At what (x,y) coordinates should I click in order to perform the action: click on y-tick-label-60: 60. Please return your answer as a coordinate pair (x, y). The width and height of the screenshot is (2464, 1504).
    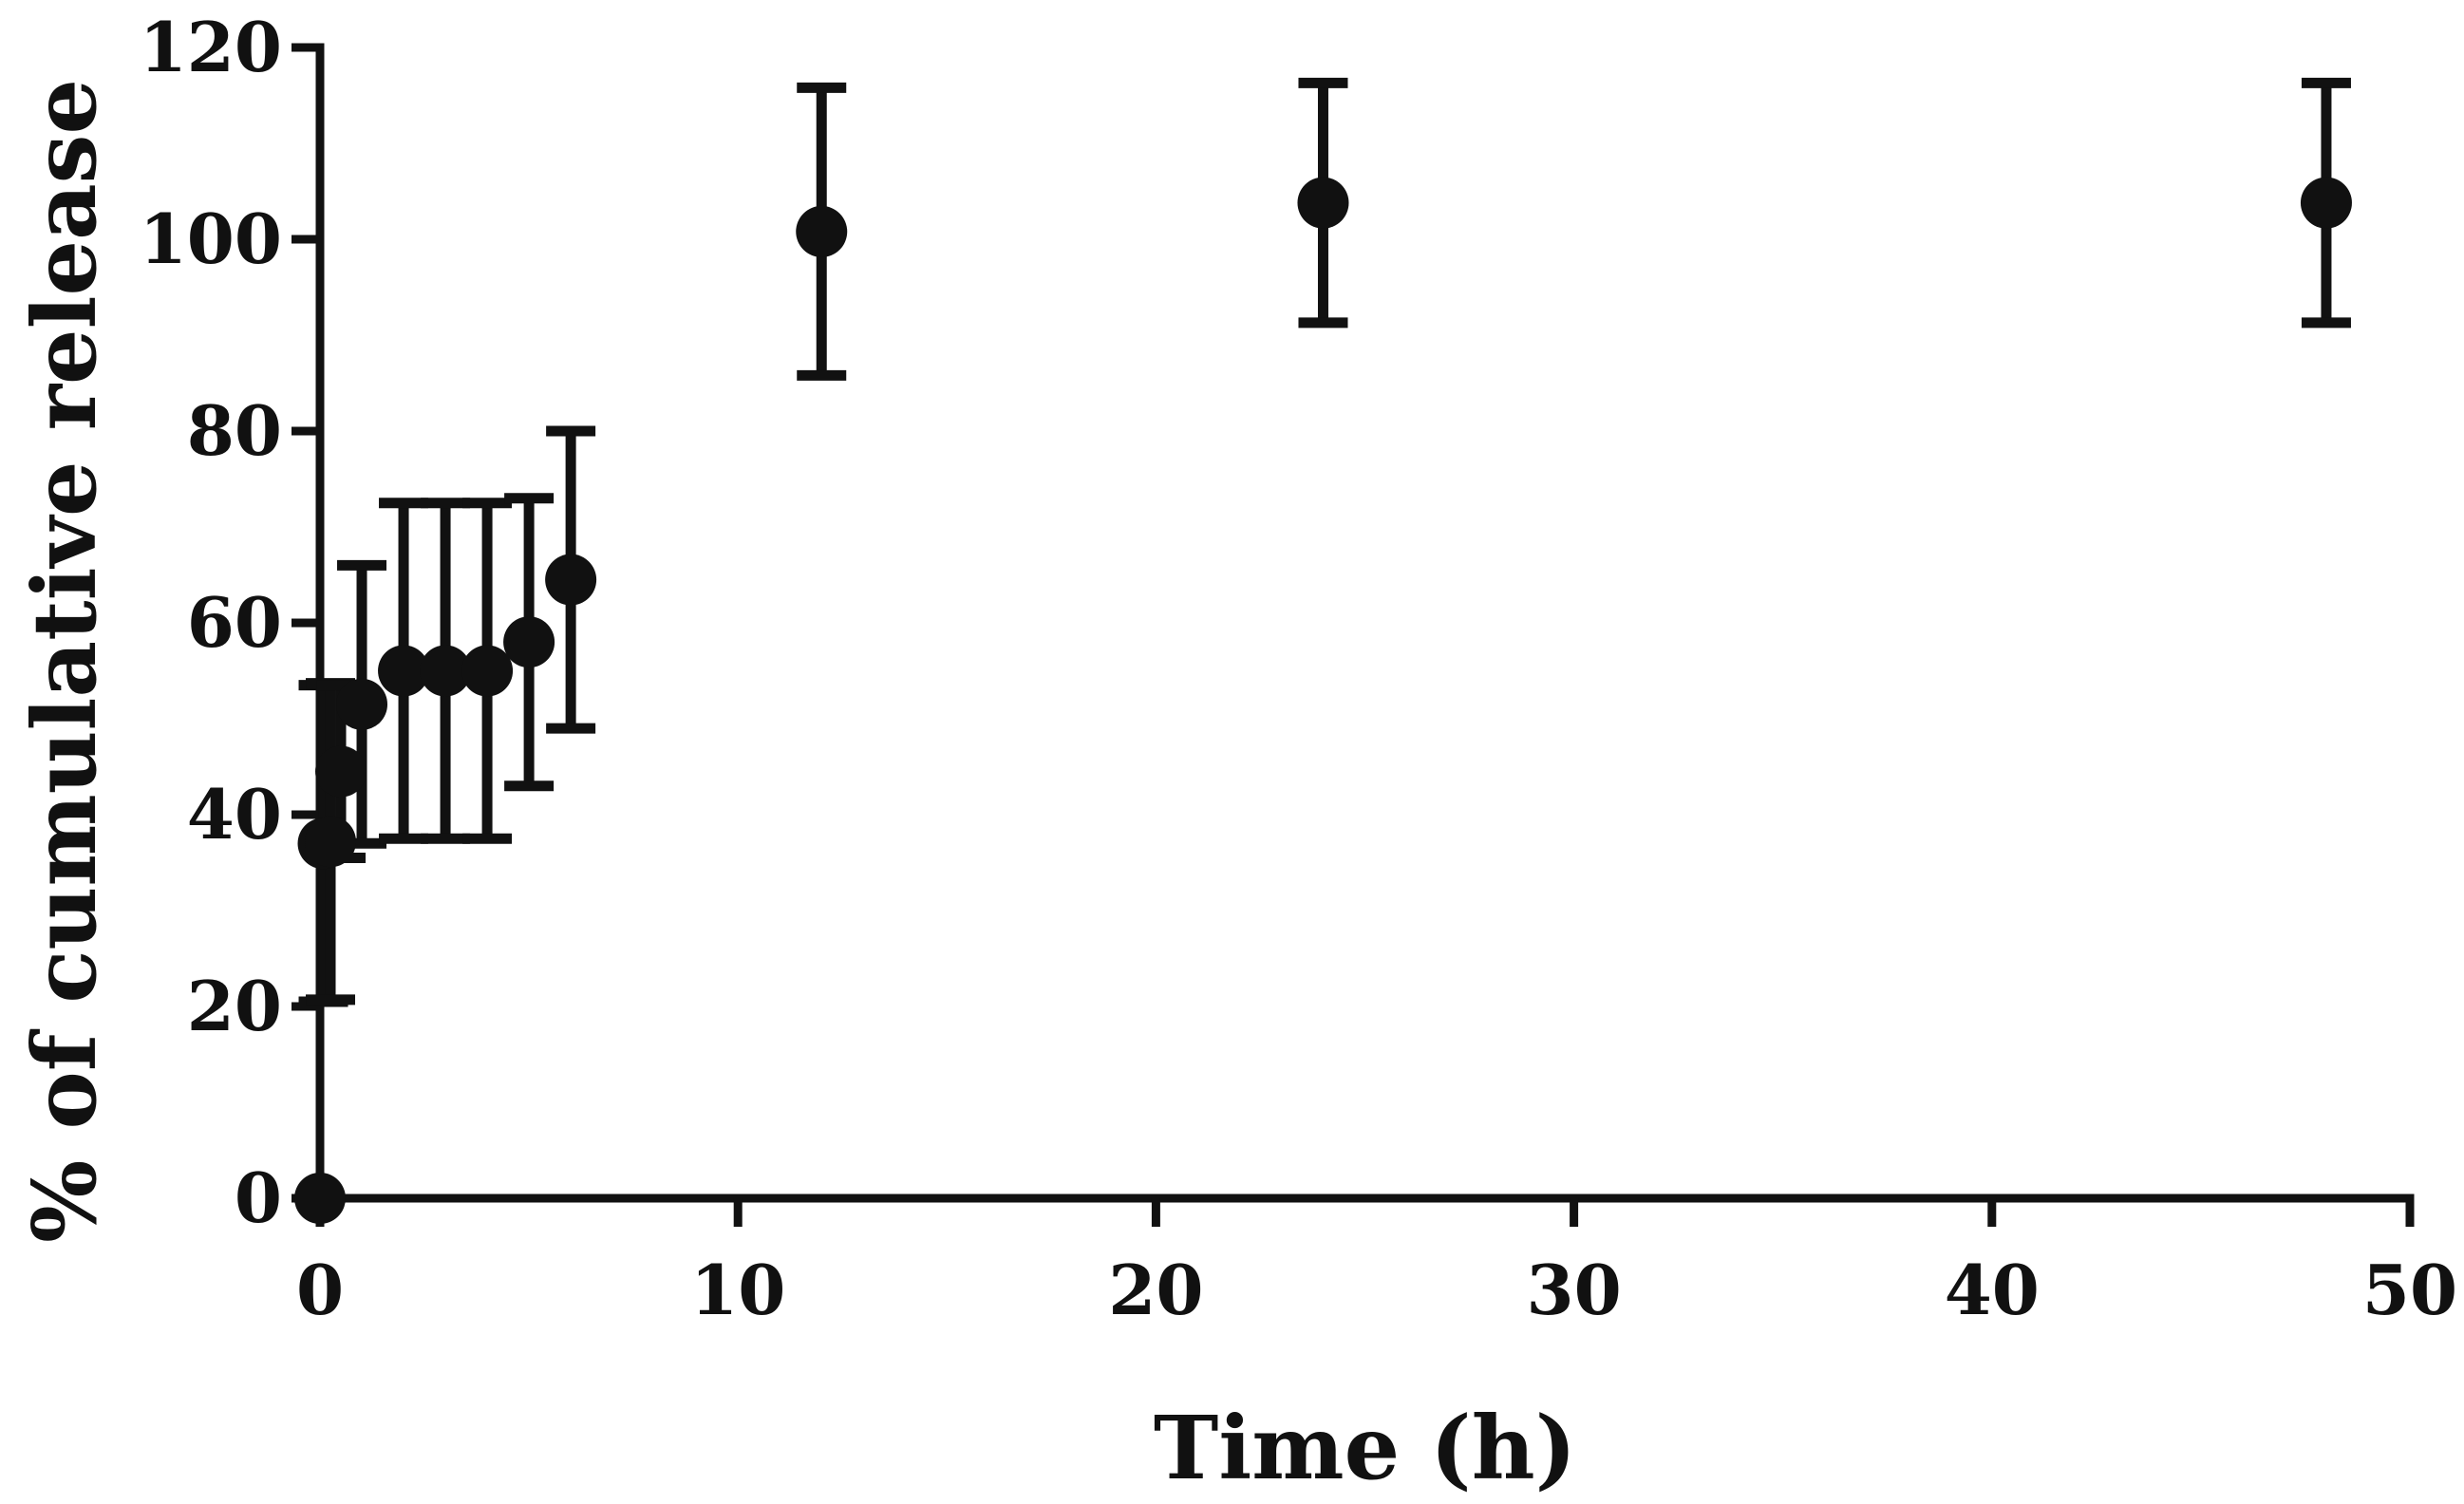
    Looking at the image, I should click on (235, 622).